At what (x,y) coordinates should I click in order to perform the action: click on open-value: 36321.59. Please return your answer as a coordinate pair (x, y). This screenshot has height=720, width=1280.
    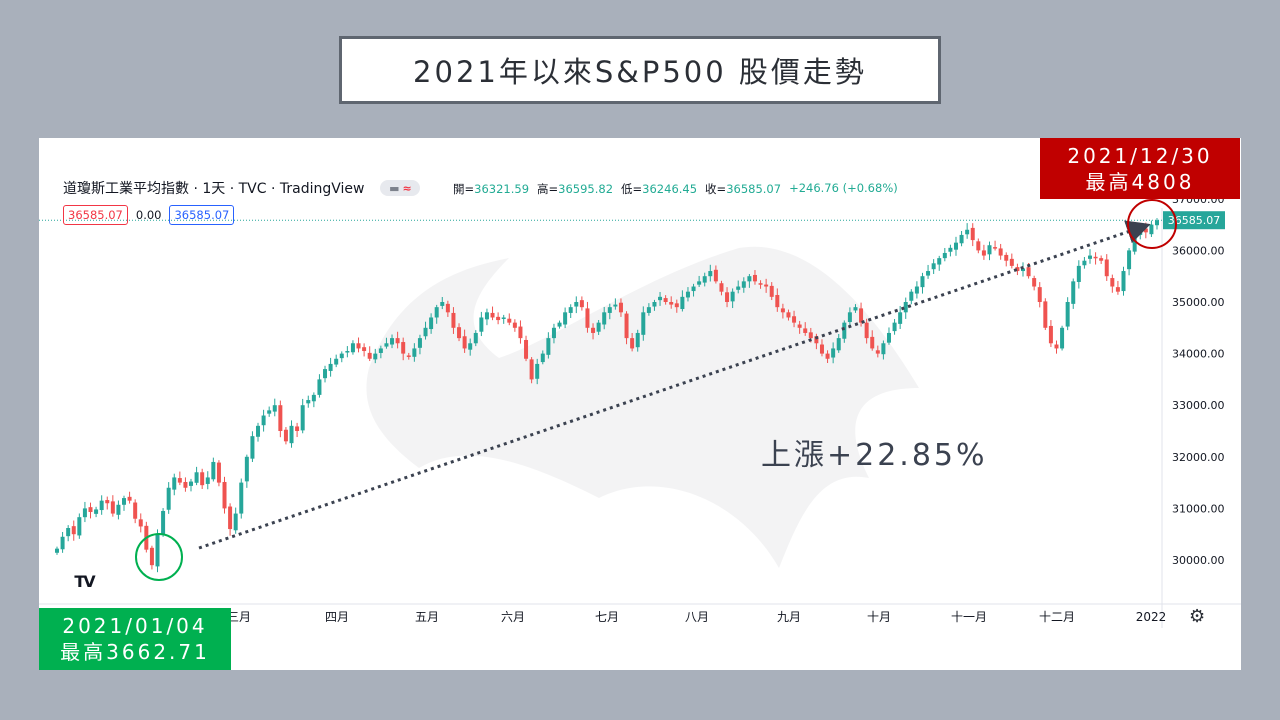
    Looking at the image, I should click on (502, 189).